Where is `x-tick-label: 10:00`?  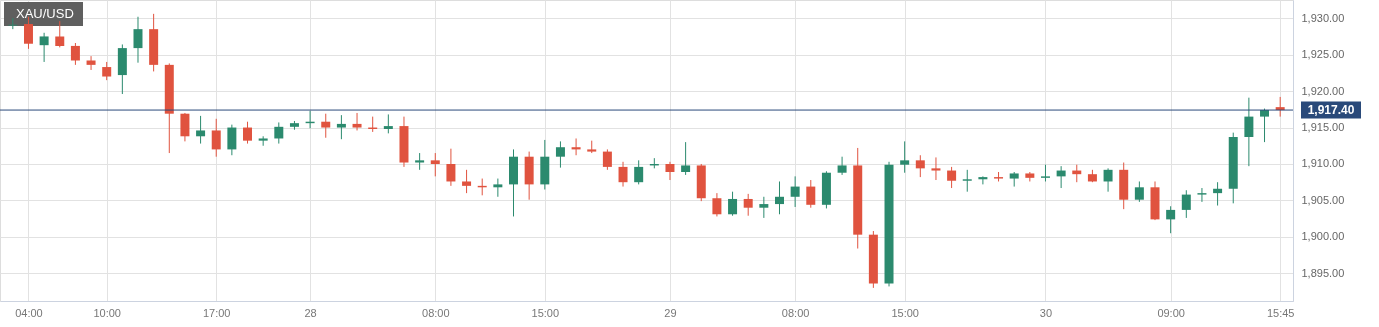 x-tick-label: 10:00 is located at coordinates (107, 312).